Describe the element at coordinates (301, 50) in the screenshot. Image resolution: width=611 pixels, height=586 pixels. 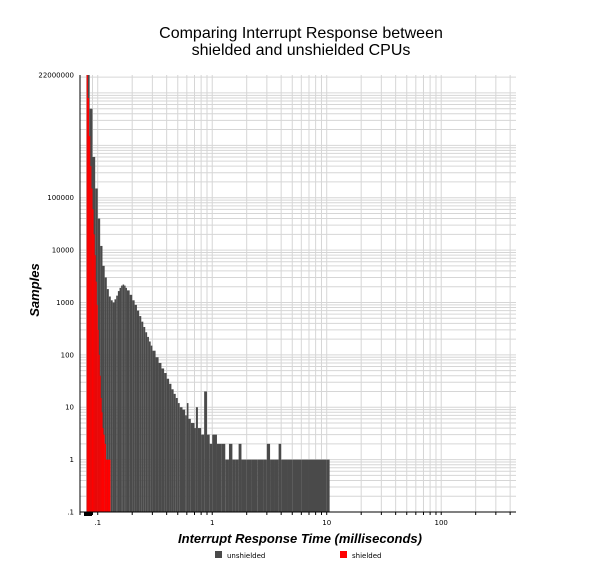
I see `chart-title-line-2: shielded and unshielded CPUs` at that location.